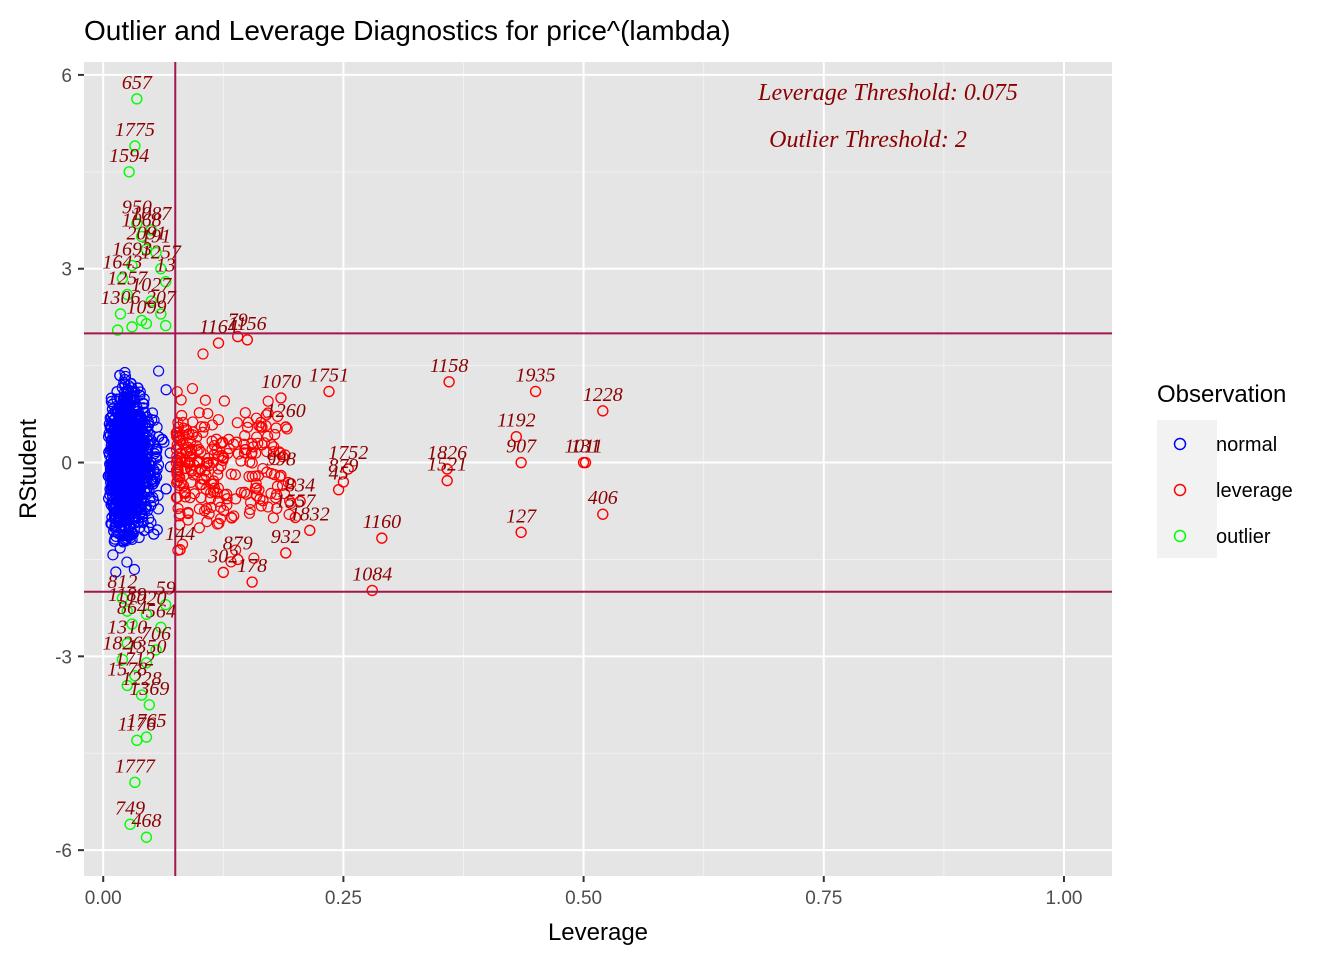 This screenshot has width=1344, height=960. I want to click on point-label: 932, so click(286, 537).